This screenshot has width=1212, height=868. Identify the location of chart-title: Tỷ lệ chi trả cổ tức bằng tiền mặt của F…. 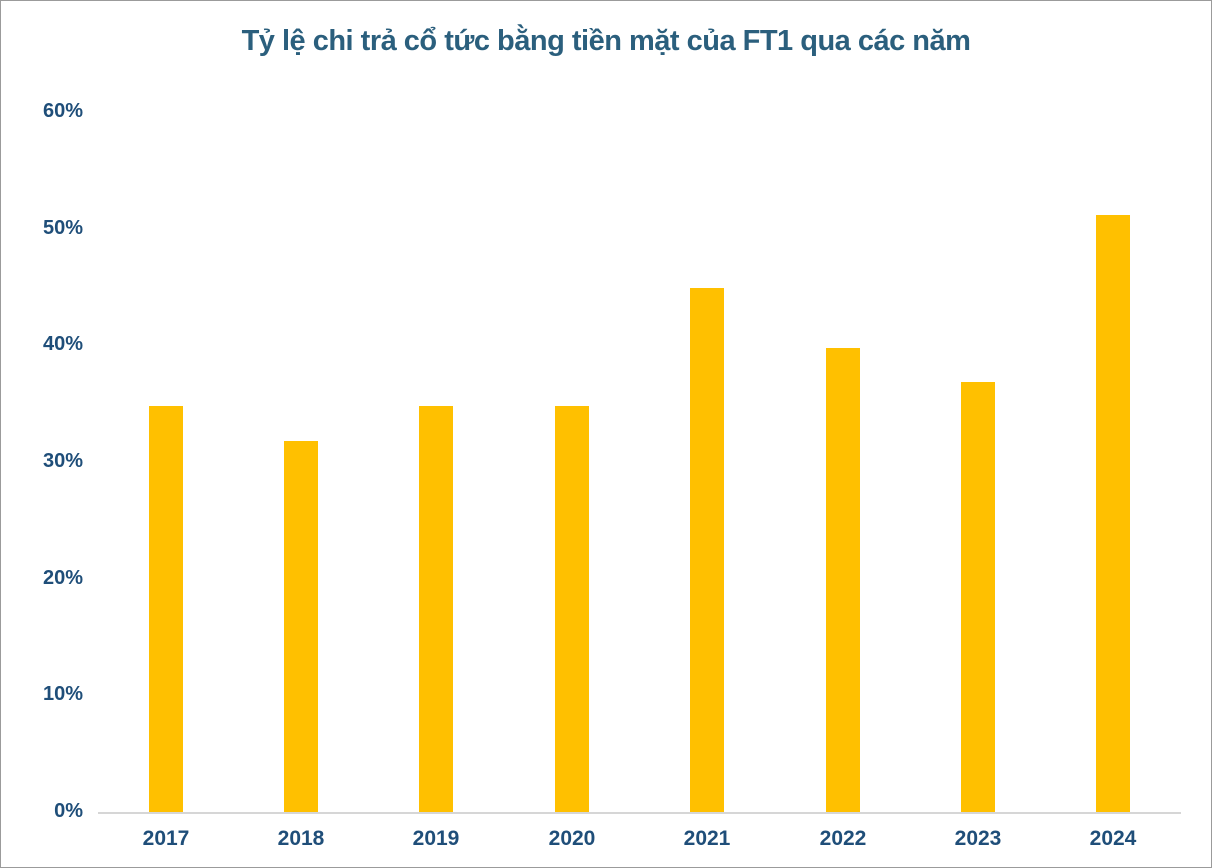
(606, 41).